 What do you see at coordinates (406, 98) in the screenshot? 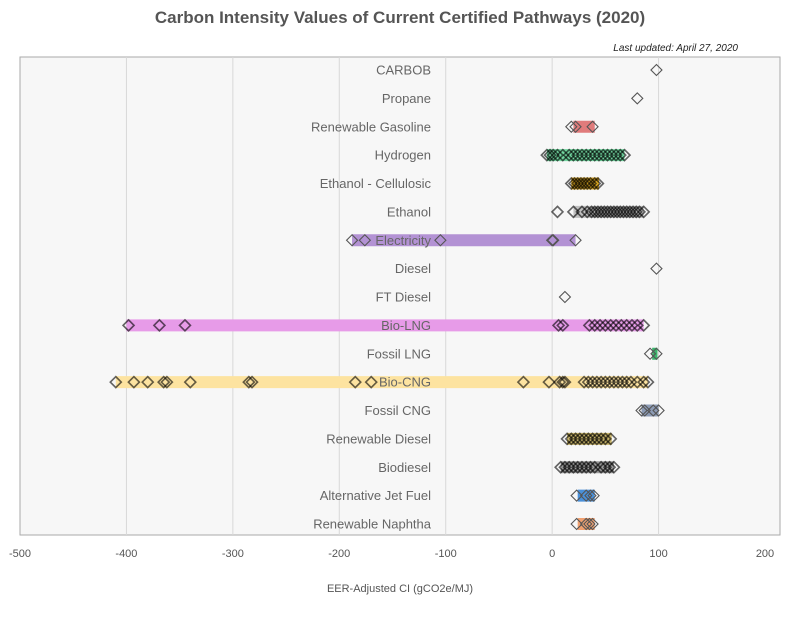
I see `category-label: Propane` at bounding box center [406, 98].